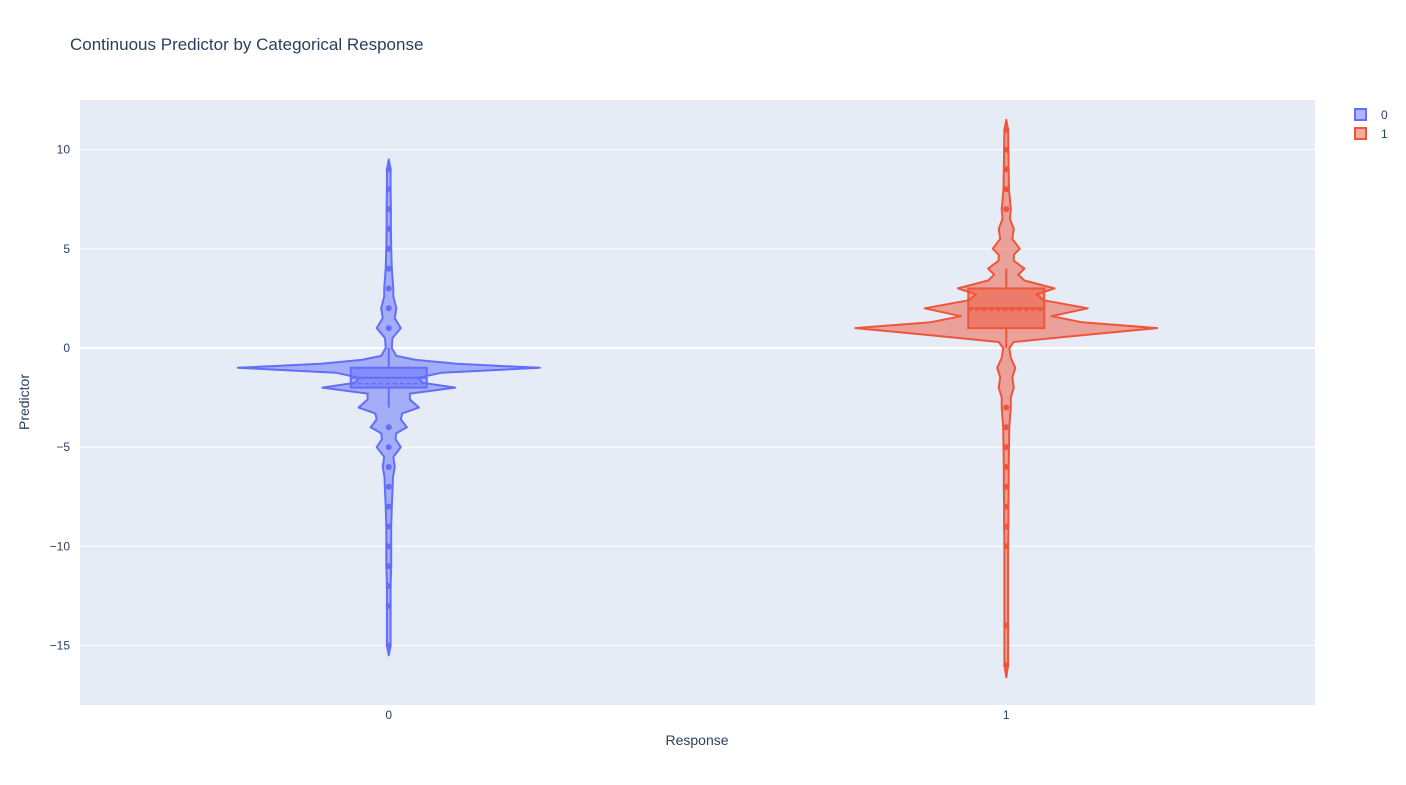 This screenshot has width=1406, height=785. I want to click on y-tick-label: −10, so click(60, 546).